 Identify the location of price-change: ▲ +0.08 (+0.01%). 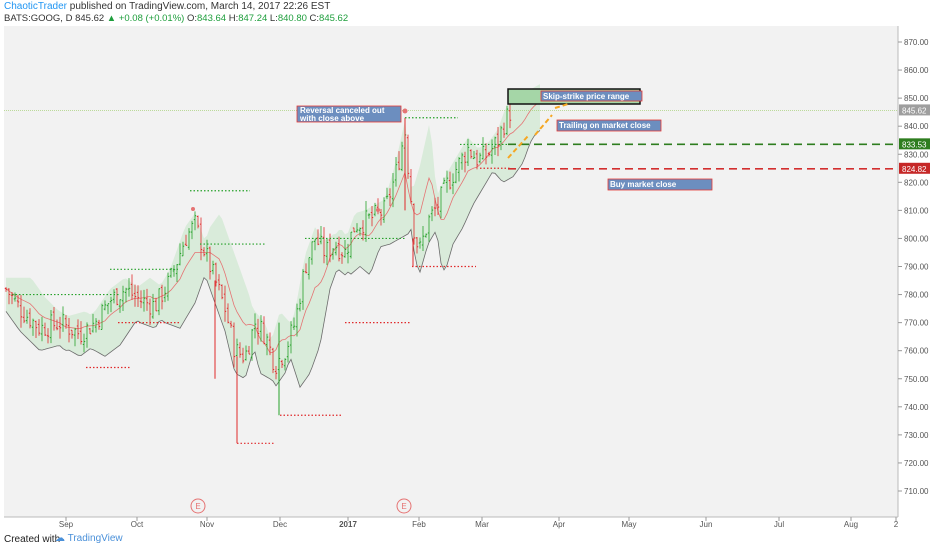
(145, 18).